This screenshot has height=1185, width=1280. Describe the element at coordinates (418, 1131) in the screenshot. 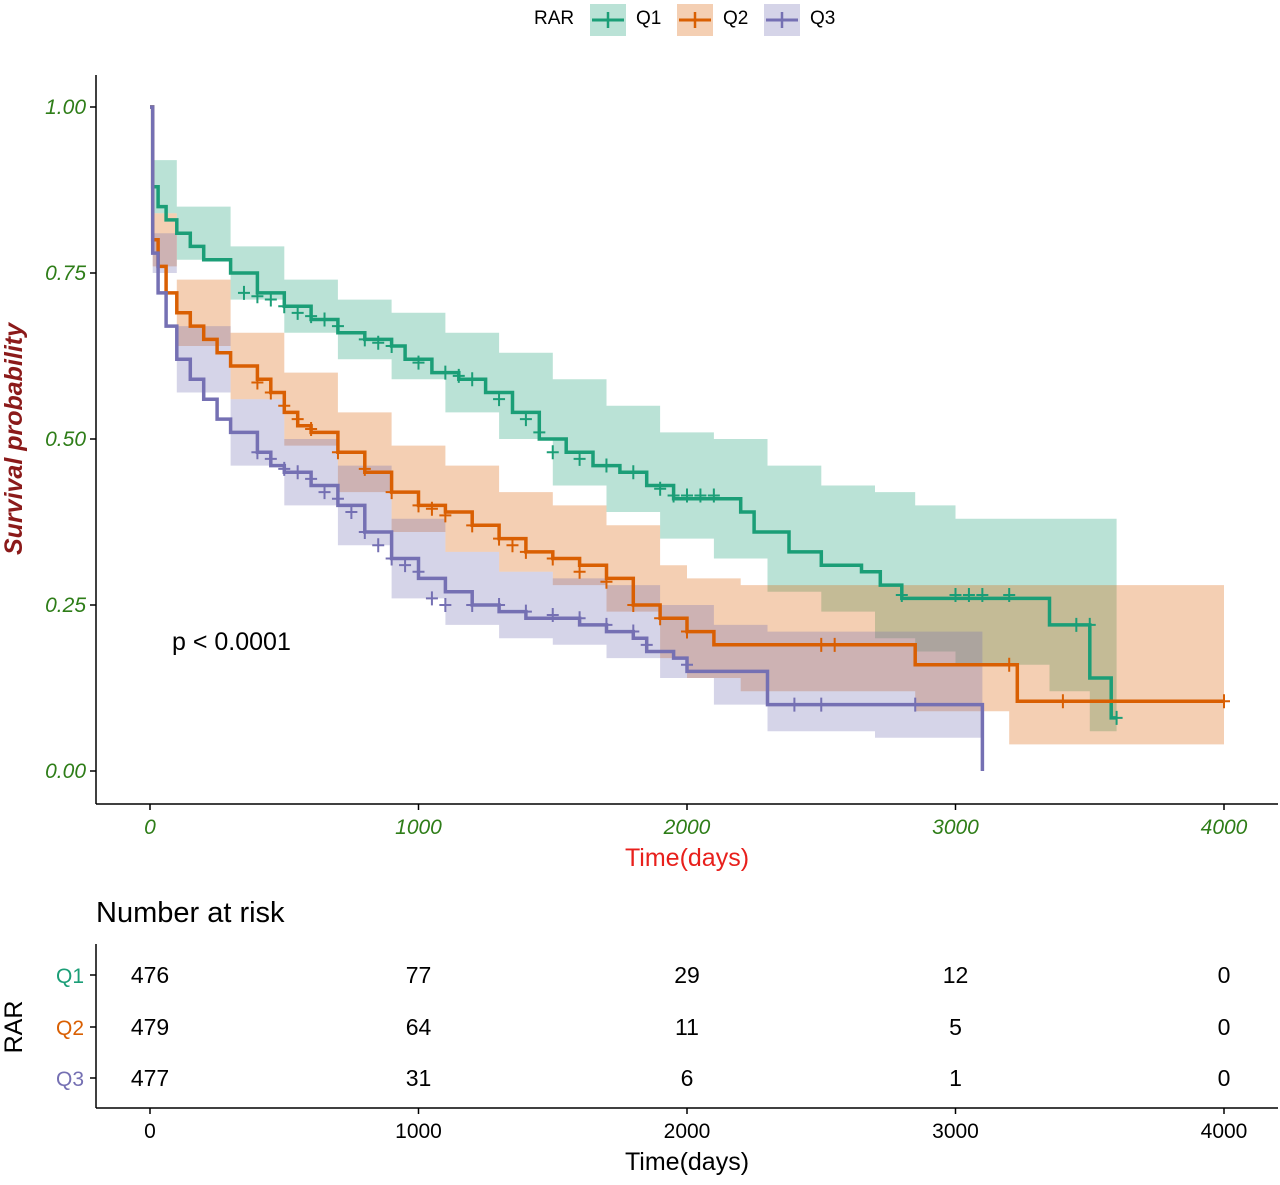

I see `risk-x-tick-label-1: 1000` at that location.